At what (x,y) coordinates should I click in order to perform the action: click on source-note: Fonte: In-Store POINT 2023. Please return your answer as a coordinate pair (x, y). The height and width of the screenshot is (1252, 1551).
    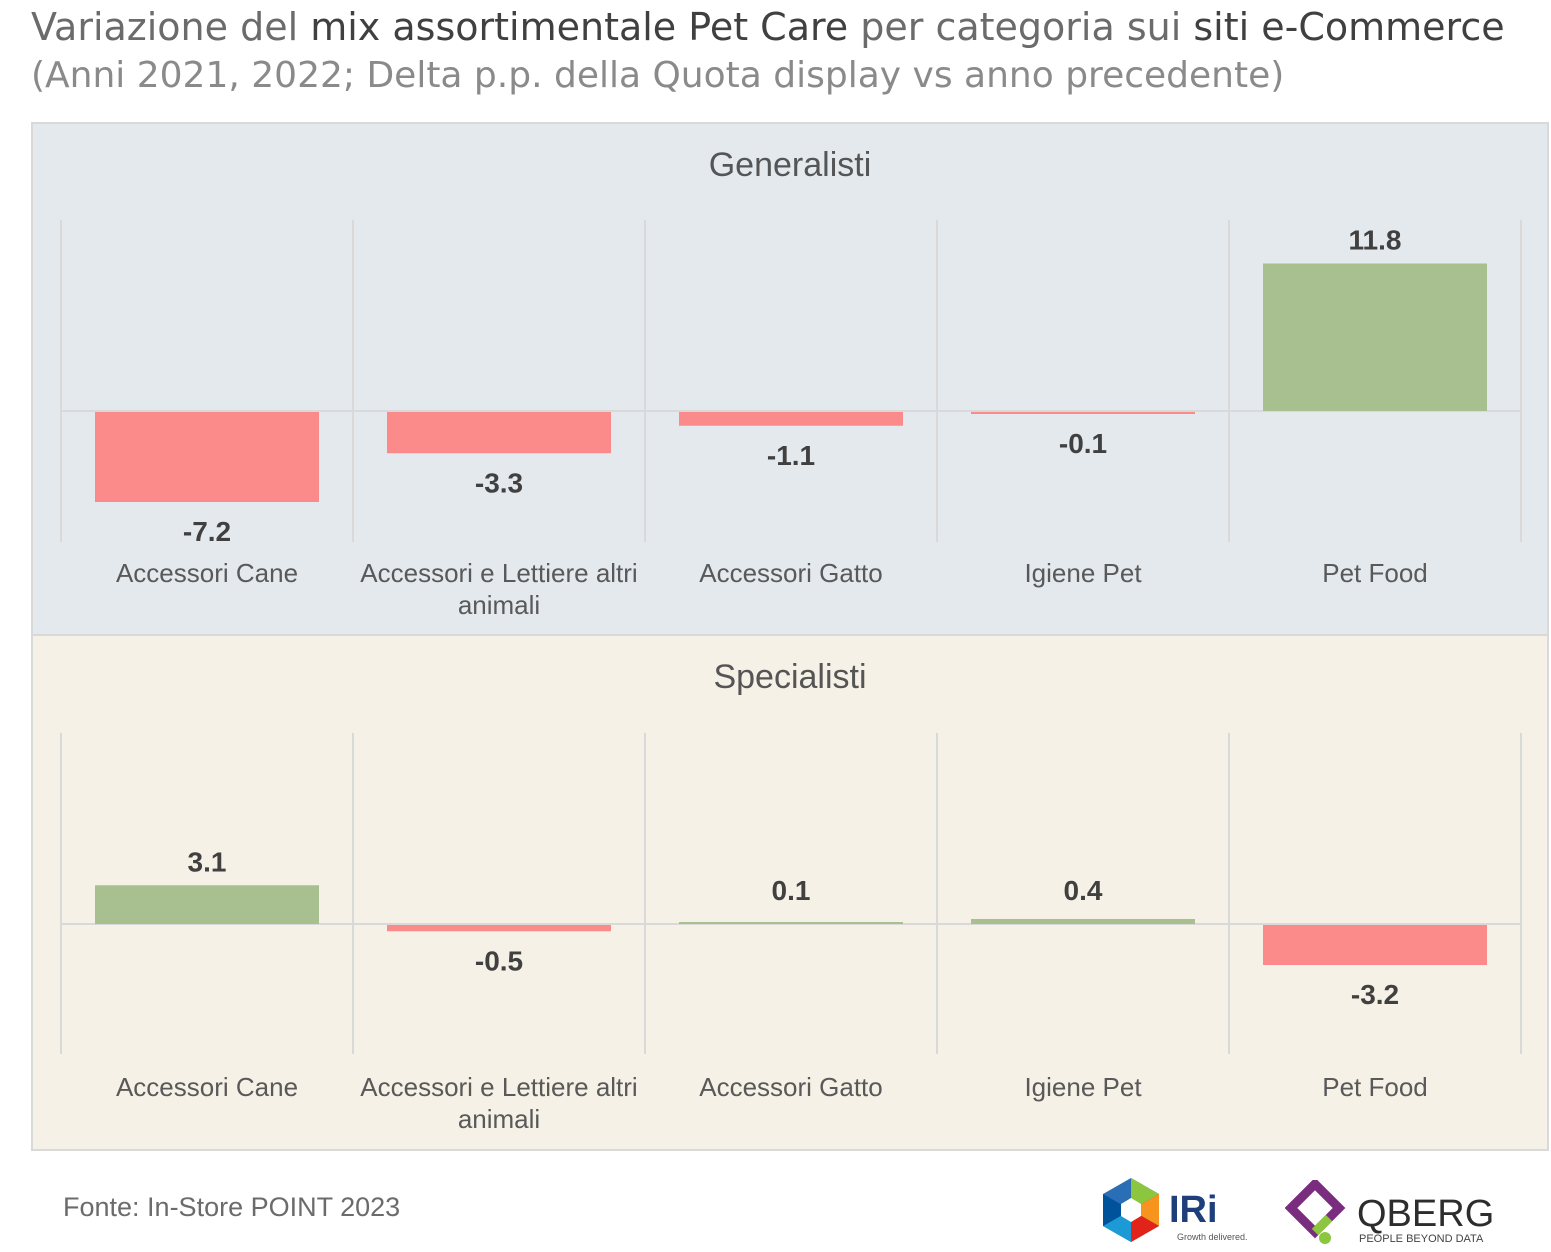
    Looking at the image, I should click on (232, 1207).